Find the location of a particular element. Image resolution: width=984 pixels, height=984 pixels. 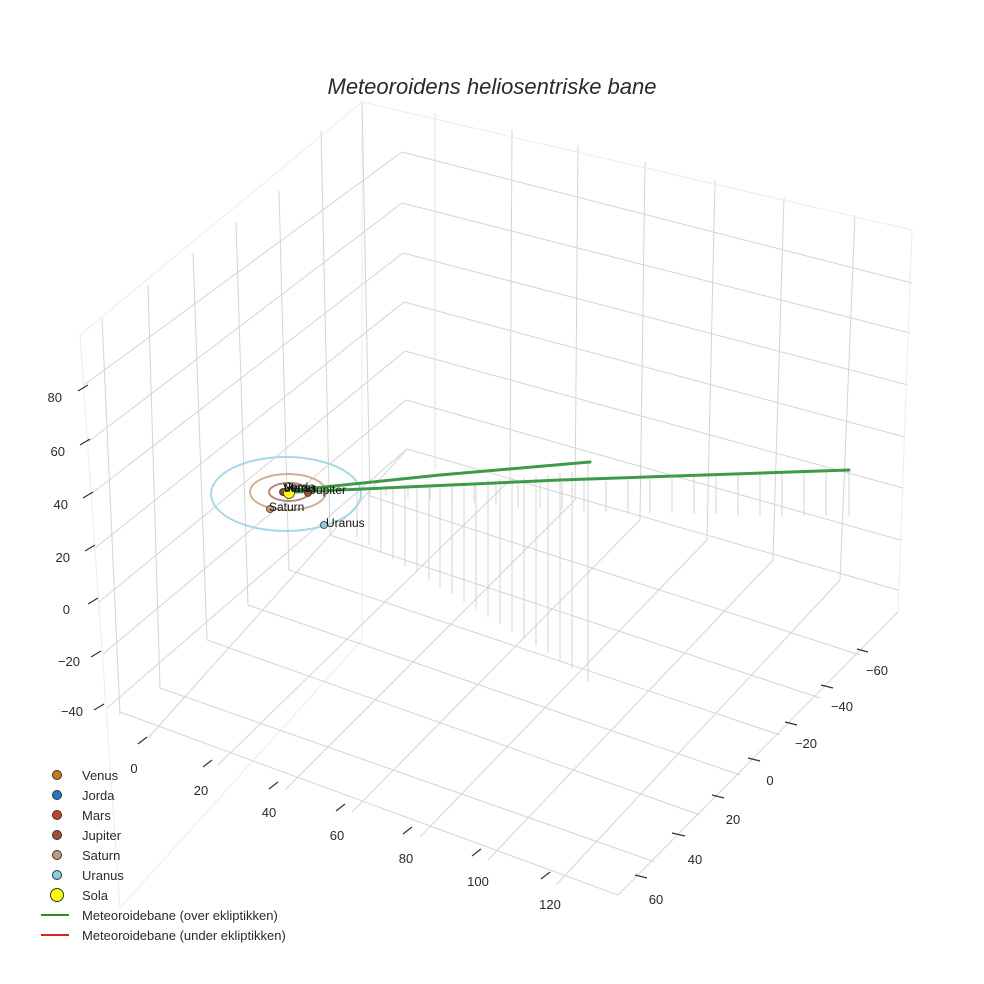

legend-item-sola: Sola is located at coordinates (161, 895).